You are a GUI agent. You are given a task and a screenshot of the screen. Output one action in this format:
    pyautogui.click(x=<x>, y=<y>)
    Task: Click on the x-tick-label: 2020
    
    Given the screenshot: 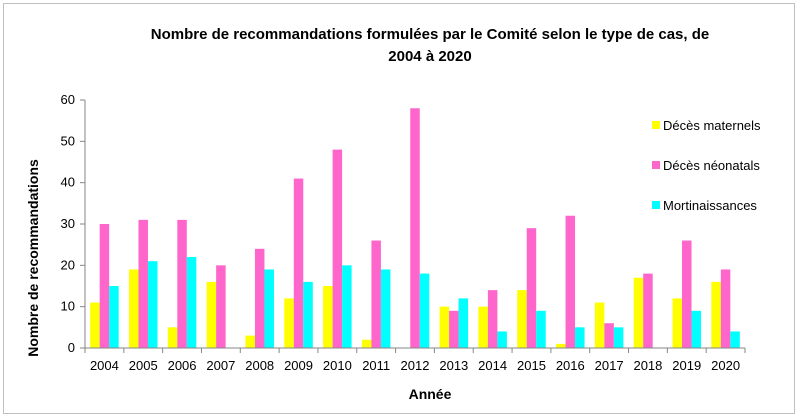 What is the action you would take?
    pyautogui.click(x=725, y=365)
    